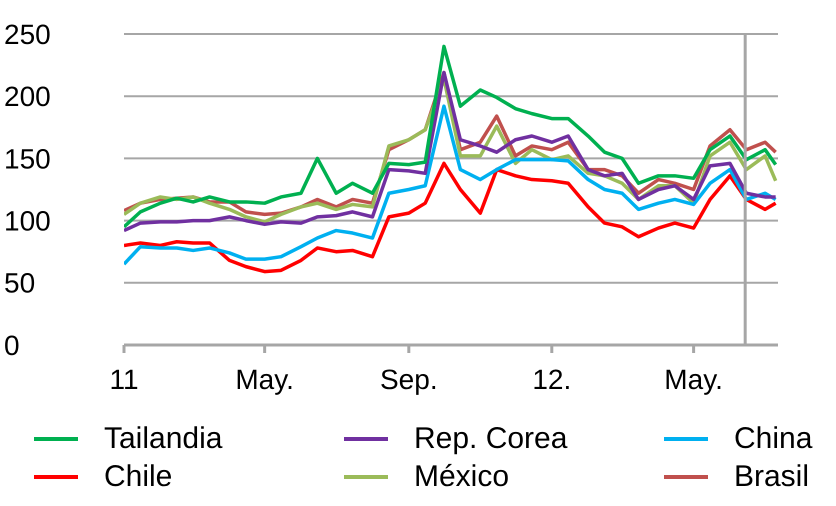 The height and width of the screenshot is (506, 836). I want to click on y-tick-label: 50, so click(20, 283).